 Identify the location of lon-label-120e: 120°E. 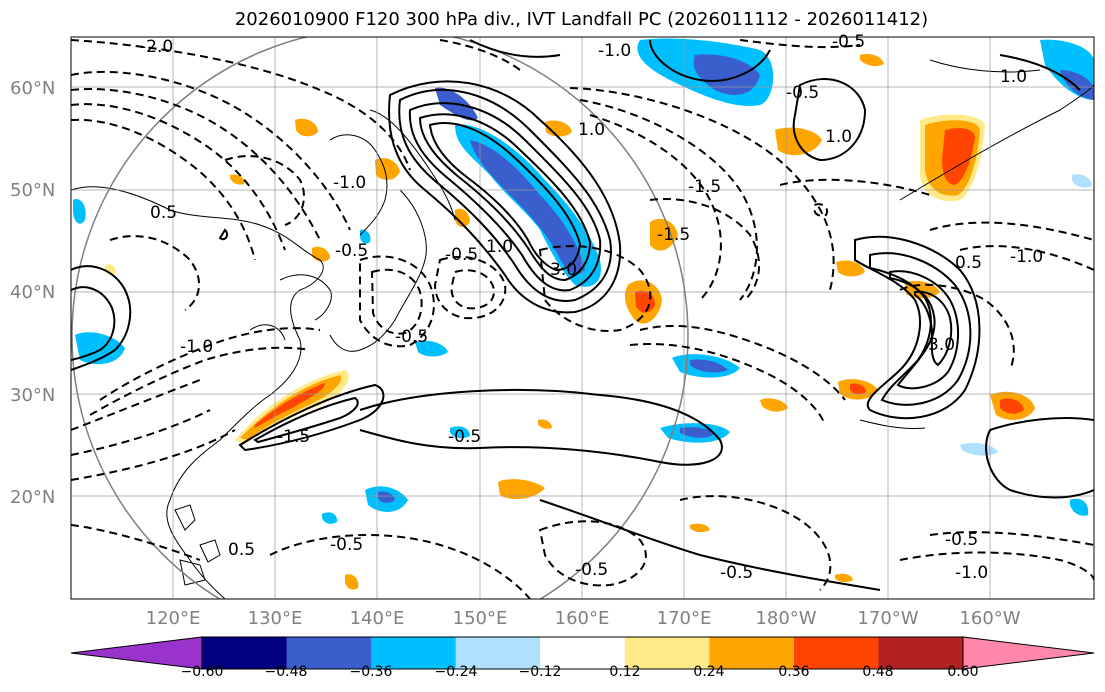
(173, 618).